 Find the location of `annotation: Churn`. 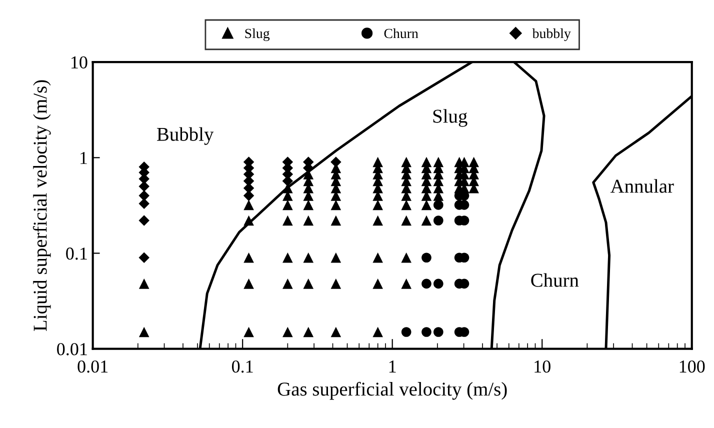

annotation: Churn is located at coordinates (555, 280).